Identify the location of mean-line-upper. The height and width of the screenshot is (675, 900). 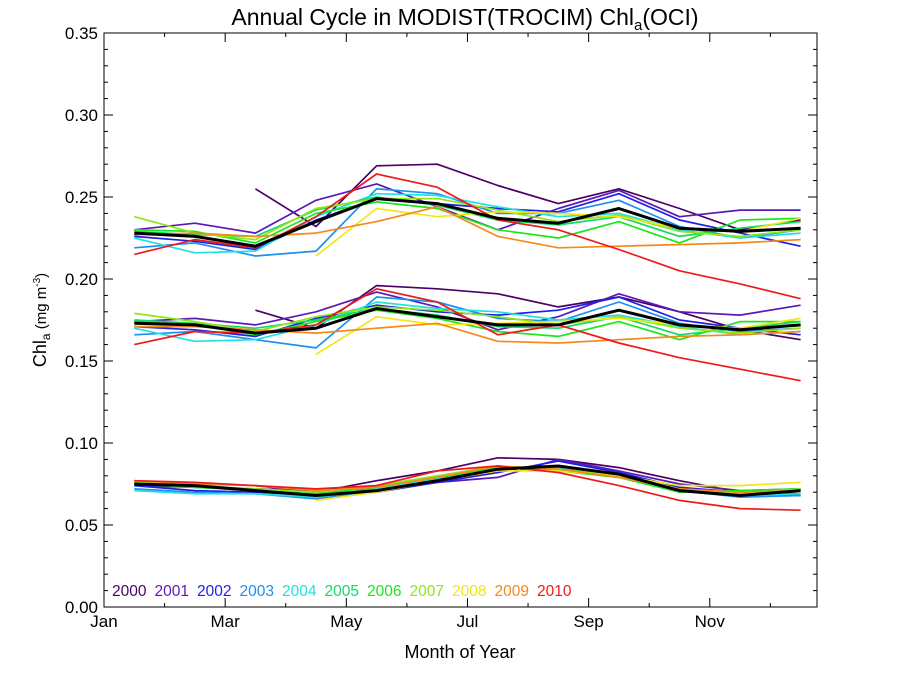
(467, 222).